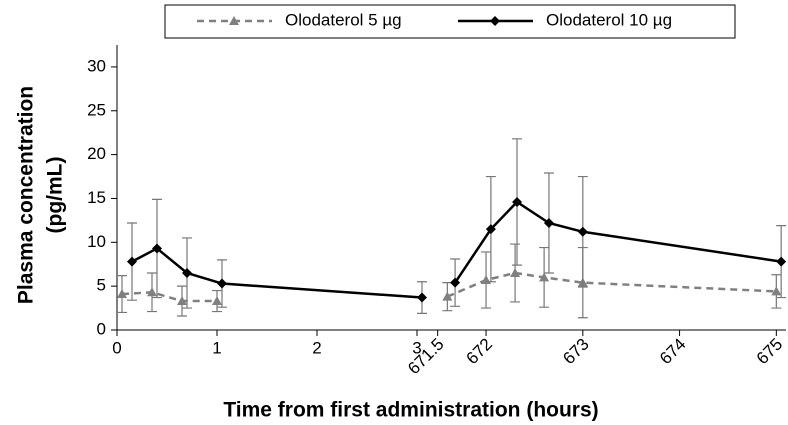 The height and width of the screenshot is (425, 788). I want to click on x-tick-label: 673, so click(575, 351).